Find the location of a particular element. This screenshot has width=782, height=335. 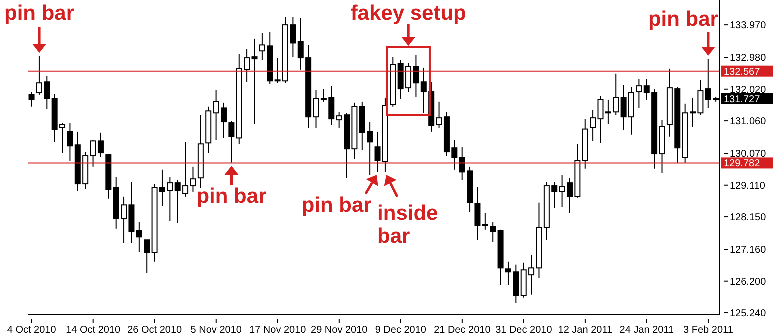

y-tick-label: 125.240 is located at coordinates (748, 314).